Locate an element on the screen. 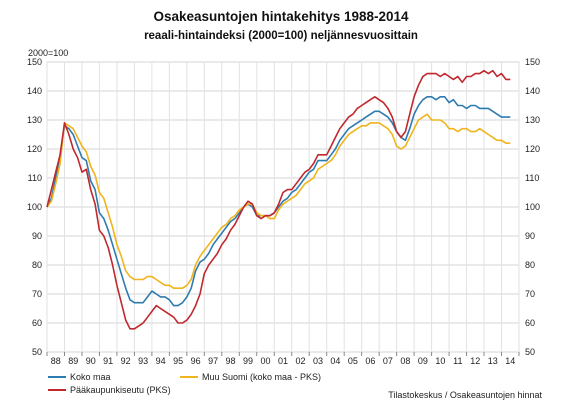 Image resolution: width=562 pixels, height=411 pixels. y-tick-label-right: 150 is located at coordinates (532, 62).